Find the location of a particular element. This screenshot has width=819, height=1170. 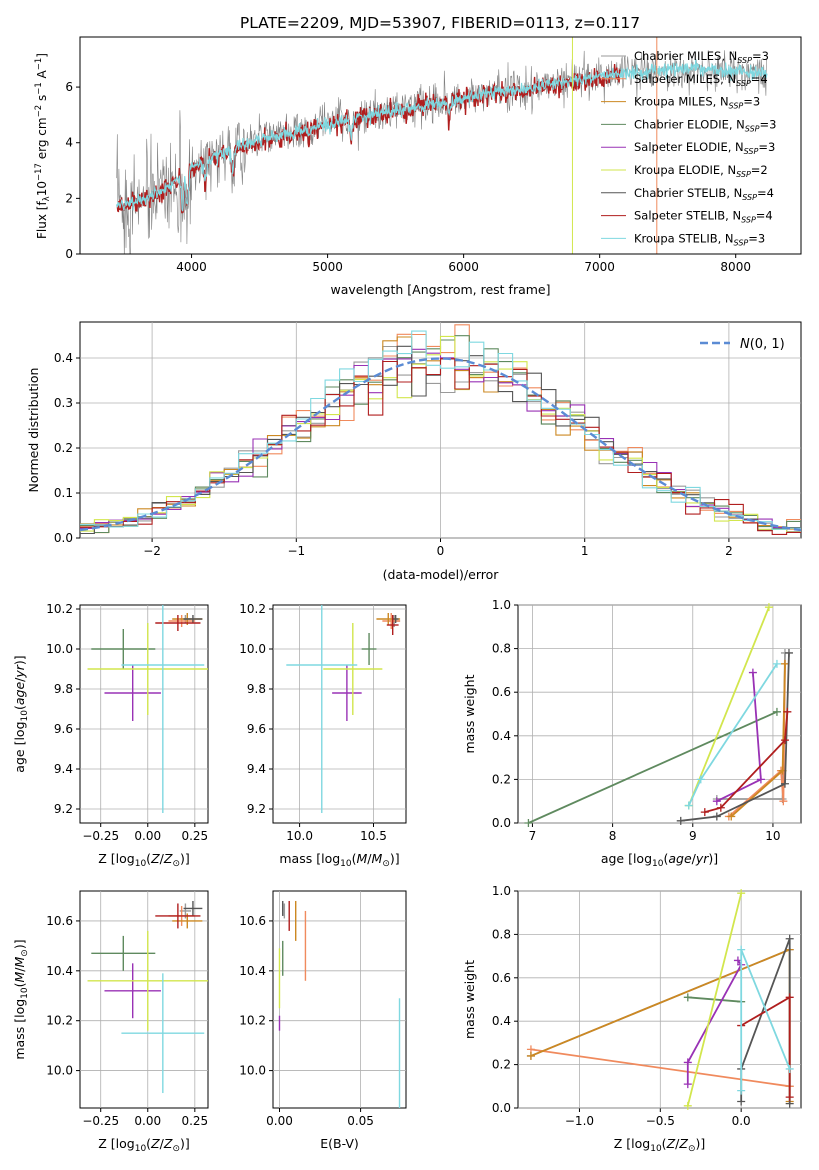

legend-label: Salpeter ELODIE, NSSP=3 is located at coordinates (704, 148).